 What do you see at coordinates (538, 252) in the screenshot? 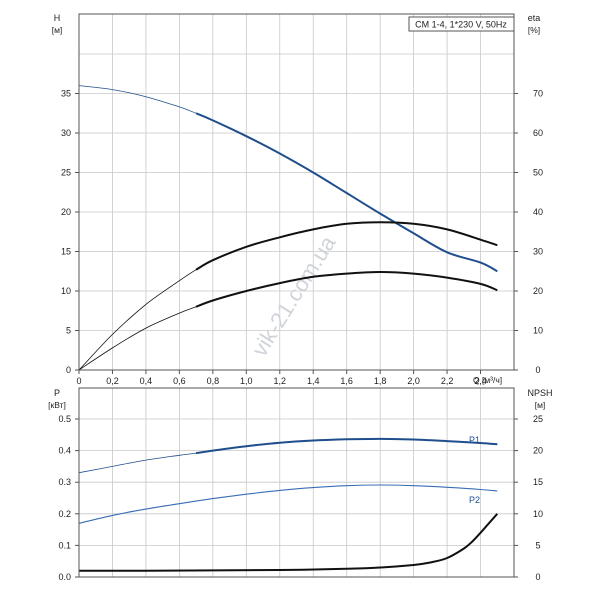
I see `y-right-tick-label: 30` at bounding box center [538, 252].